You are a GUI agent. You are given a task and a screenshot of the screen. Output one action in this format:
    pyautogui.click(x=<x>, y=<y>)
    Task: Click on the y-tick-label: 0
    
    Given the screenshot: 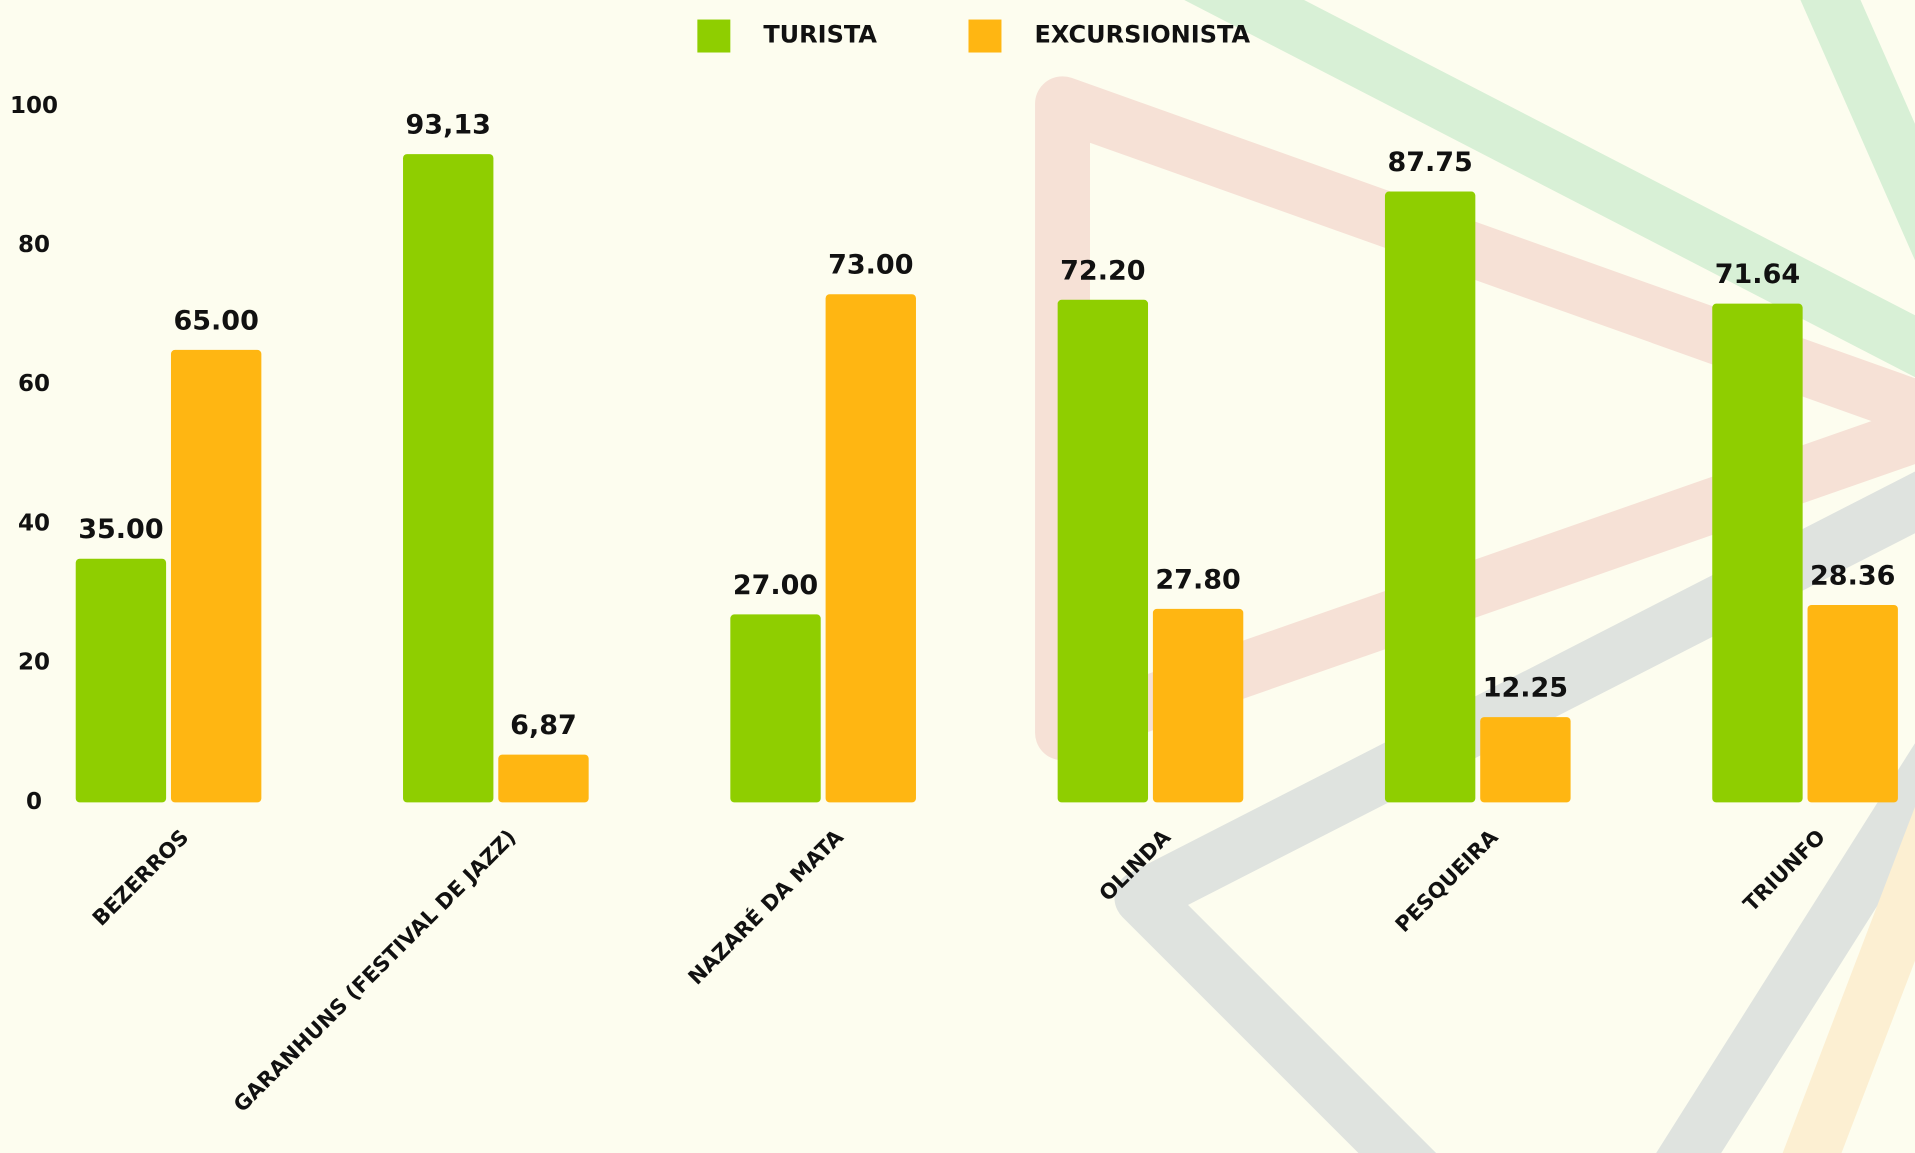 What is the action you would take?
    pyautogui.click(x=34, y=802)
    